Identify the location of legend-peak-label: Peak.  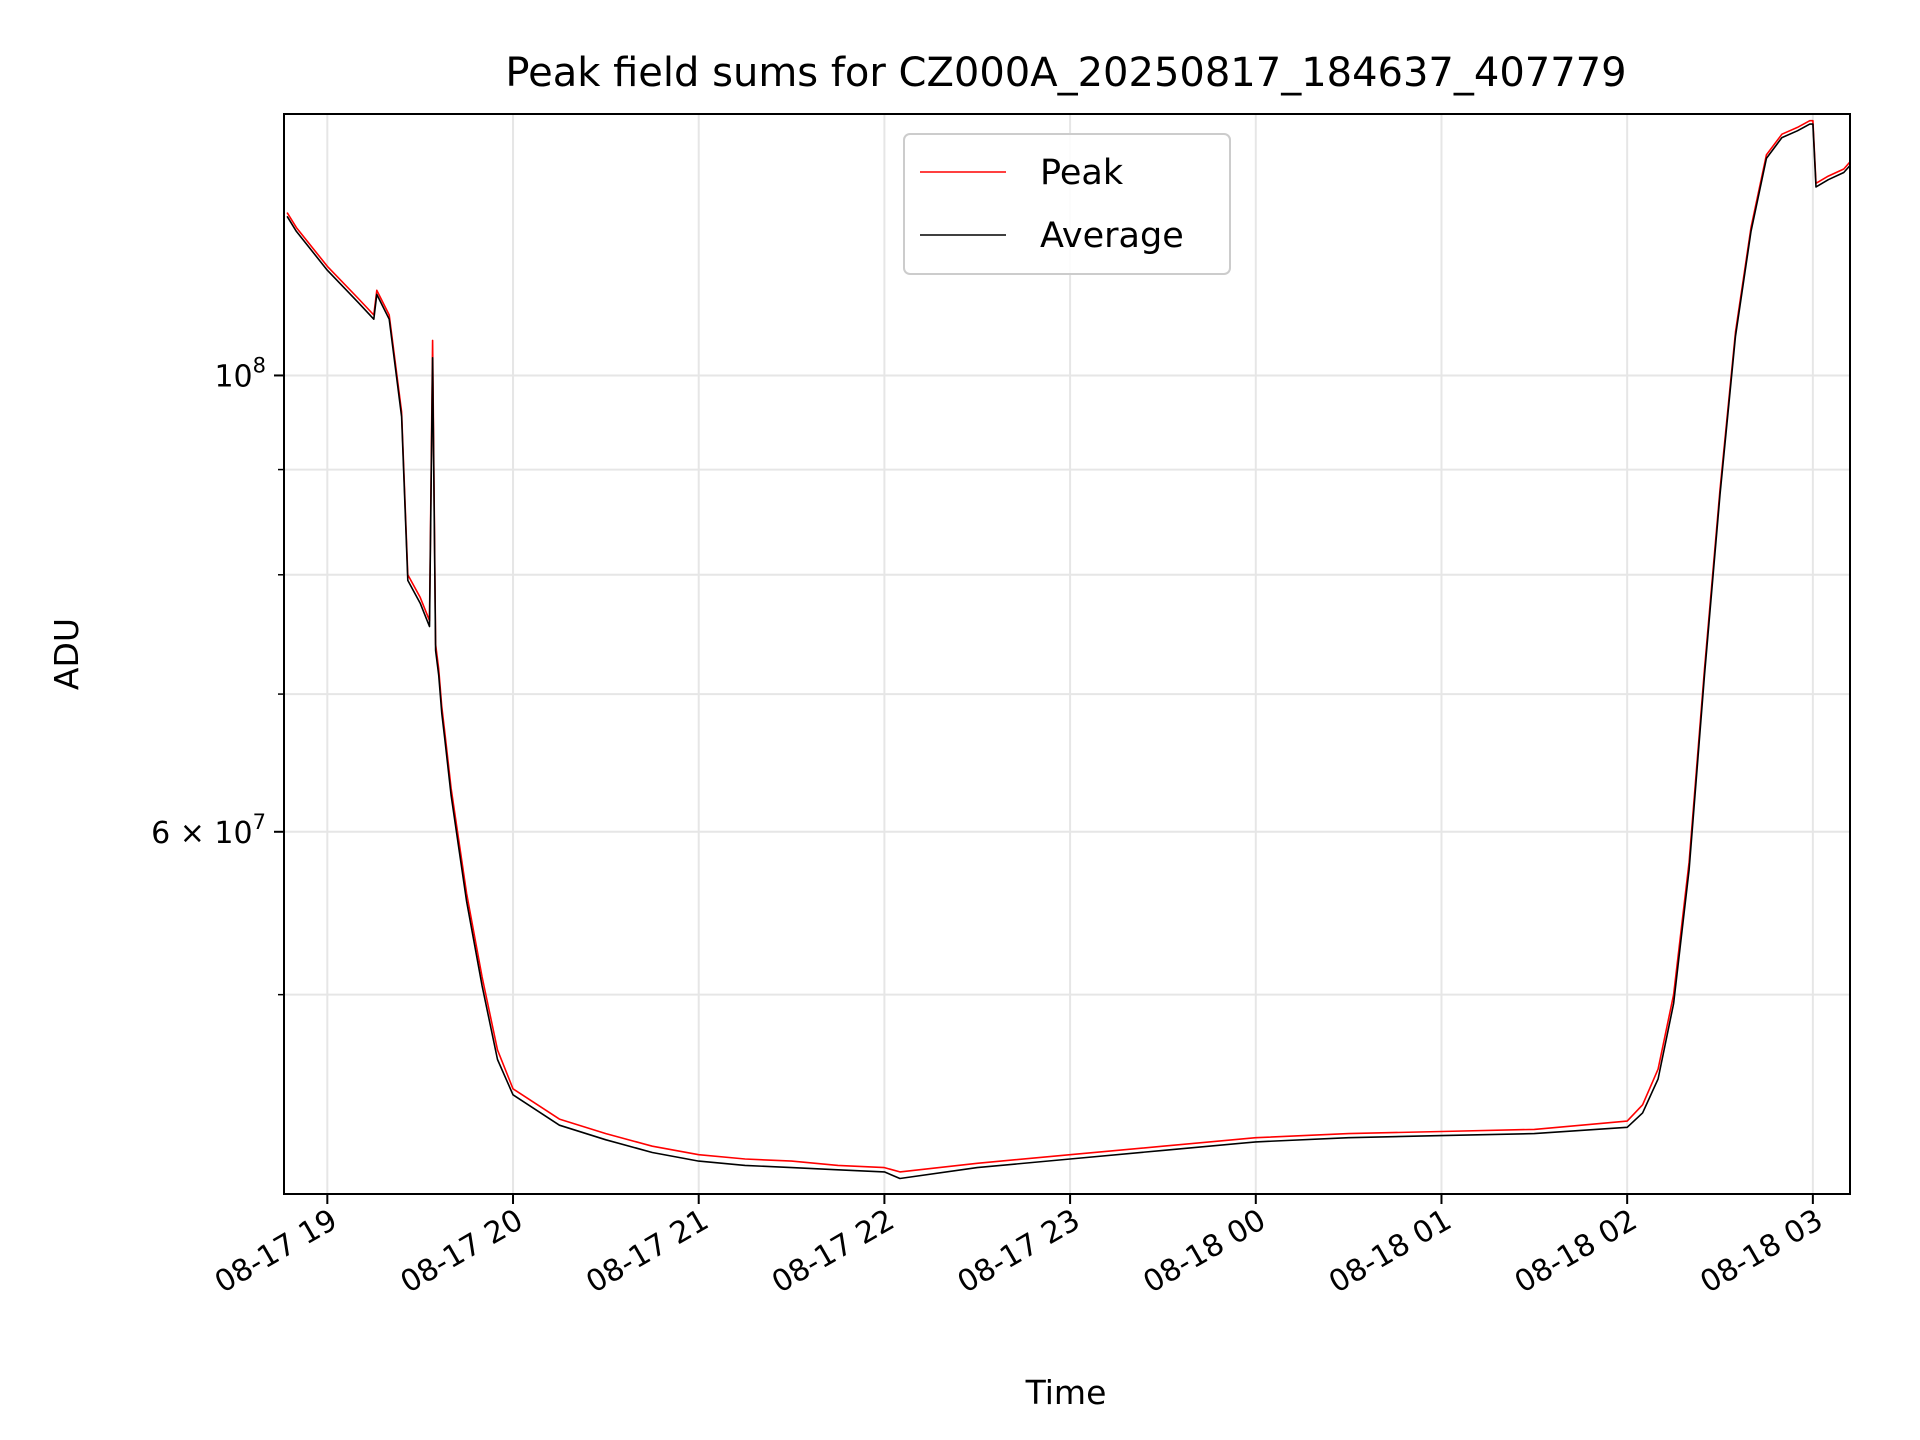
(1082, 173).